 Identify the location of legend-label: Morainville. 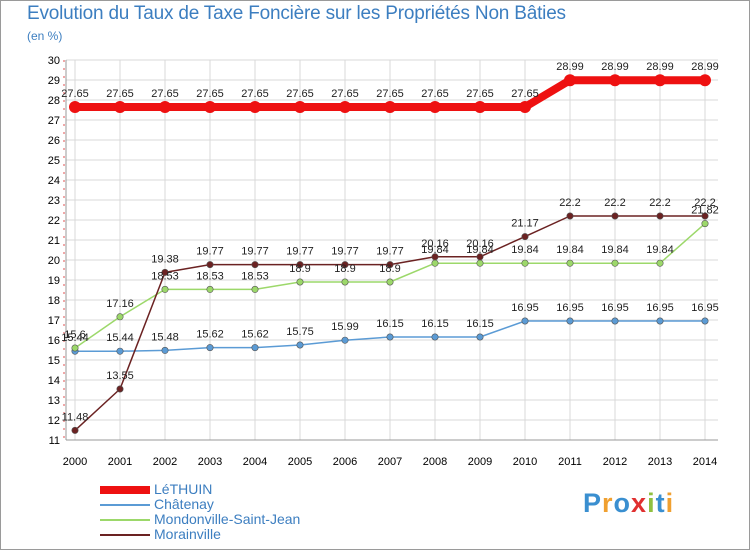
(187, 534).